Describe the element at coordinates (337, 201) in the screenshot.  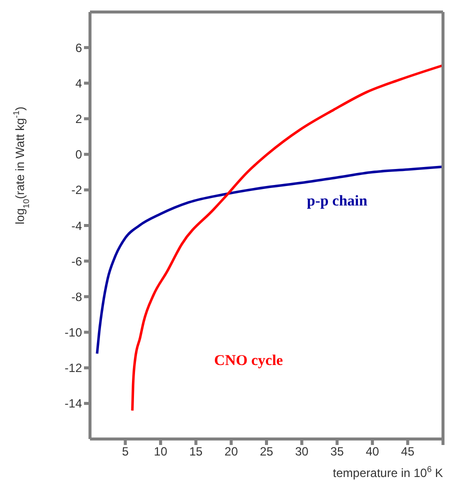
I see `series-label: p-p chain` at that location.